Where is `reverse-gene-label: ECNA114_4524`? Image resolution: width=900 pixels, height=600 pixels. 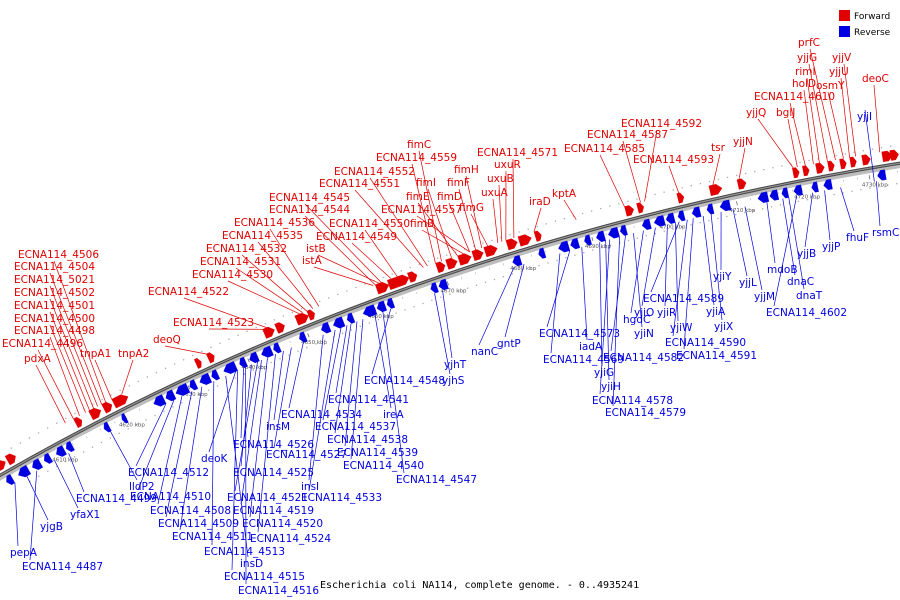
reverse-gene-label: ECNA114_4524 is located at coordinates (290, 539).